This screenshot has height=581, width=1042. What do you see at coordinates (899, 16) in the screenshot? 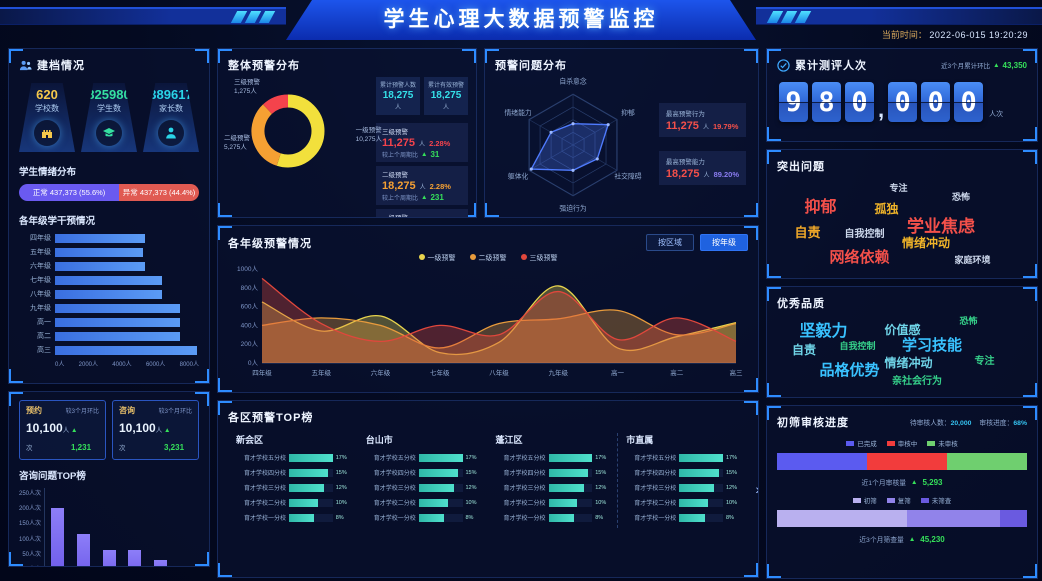
I see `header-right-decoration` at bounding box center [899, 16].